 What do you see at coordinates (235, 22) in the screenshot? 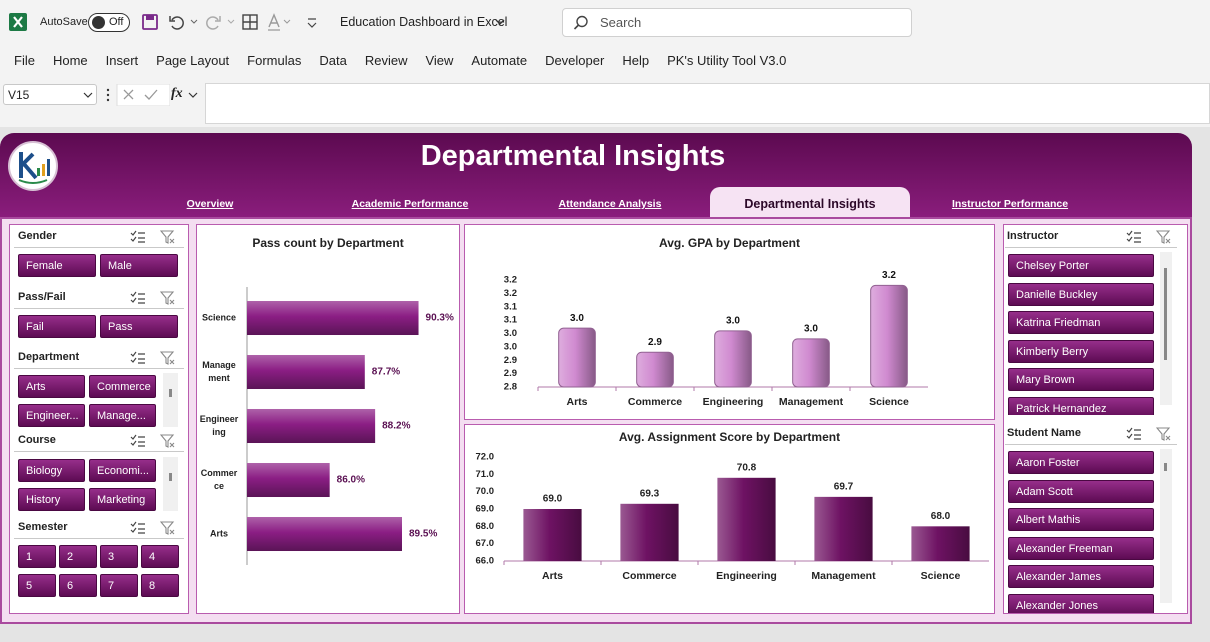
I see `quick-access-toolbar` at bounding box center [235, 22].